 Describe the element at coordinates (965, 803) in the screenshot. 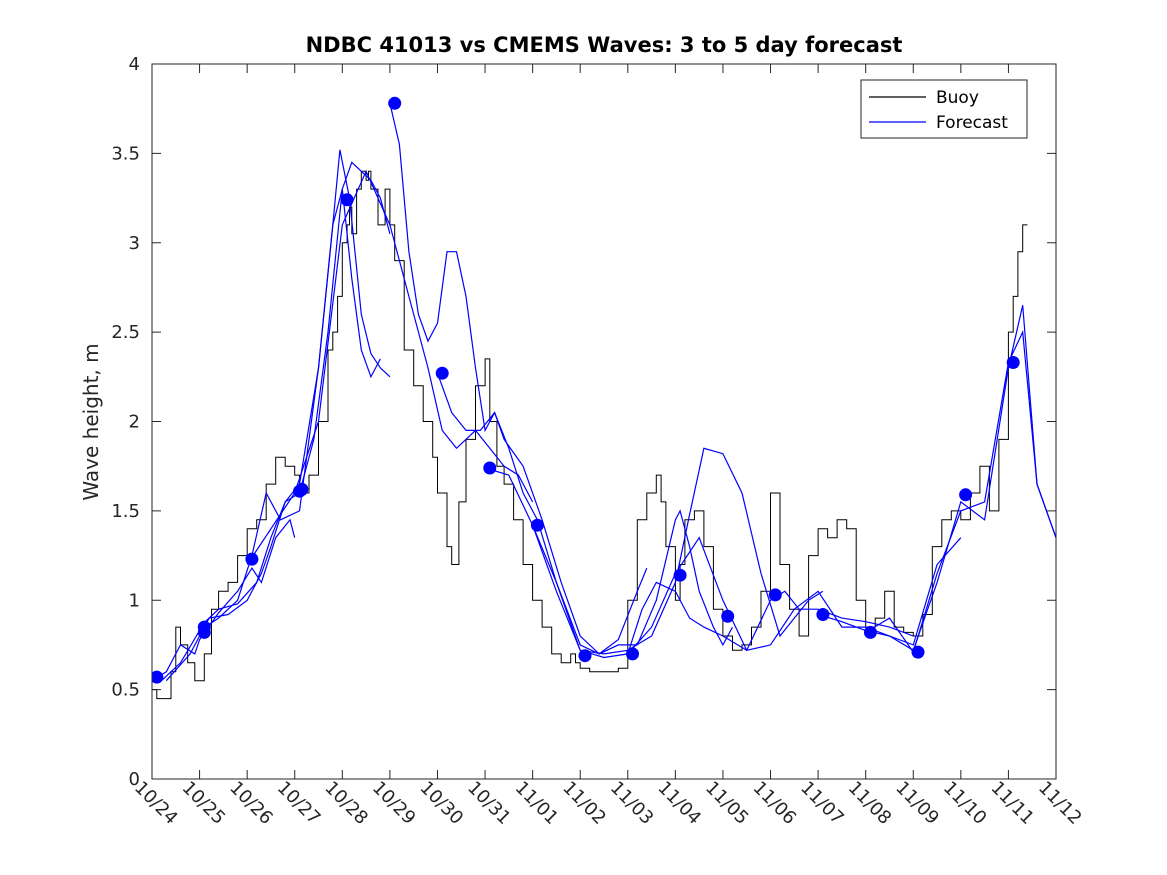

I see `x-tick-label: 11/10` at that location.